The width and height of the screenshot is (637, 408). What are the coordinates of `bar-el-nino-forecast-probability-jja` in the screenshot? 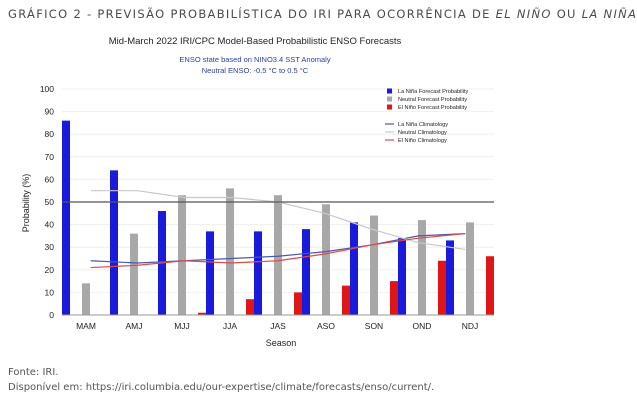 It's located at (250, 307).